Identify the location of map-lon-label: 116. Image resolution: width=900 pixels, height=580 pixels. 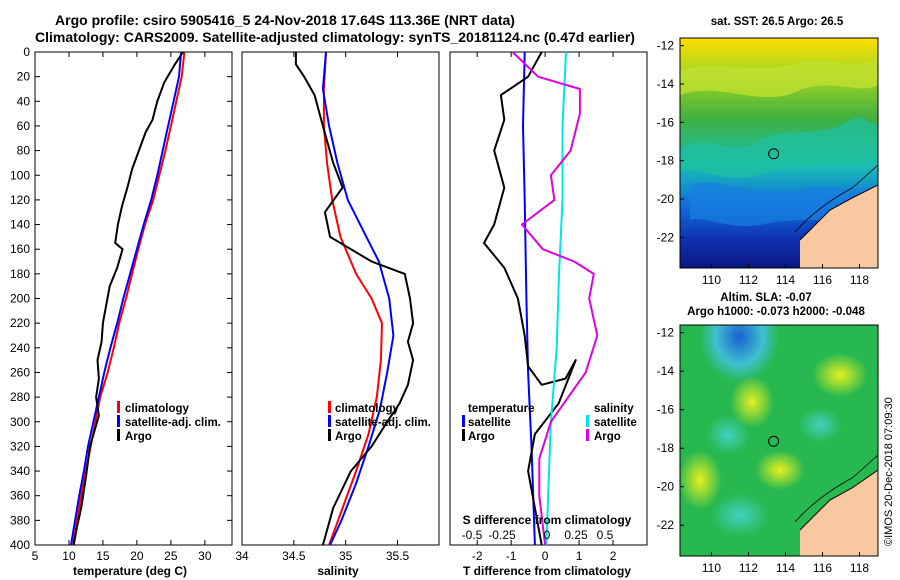
(822, 568).